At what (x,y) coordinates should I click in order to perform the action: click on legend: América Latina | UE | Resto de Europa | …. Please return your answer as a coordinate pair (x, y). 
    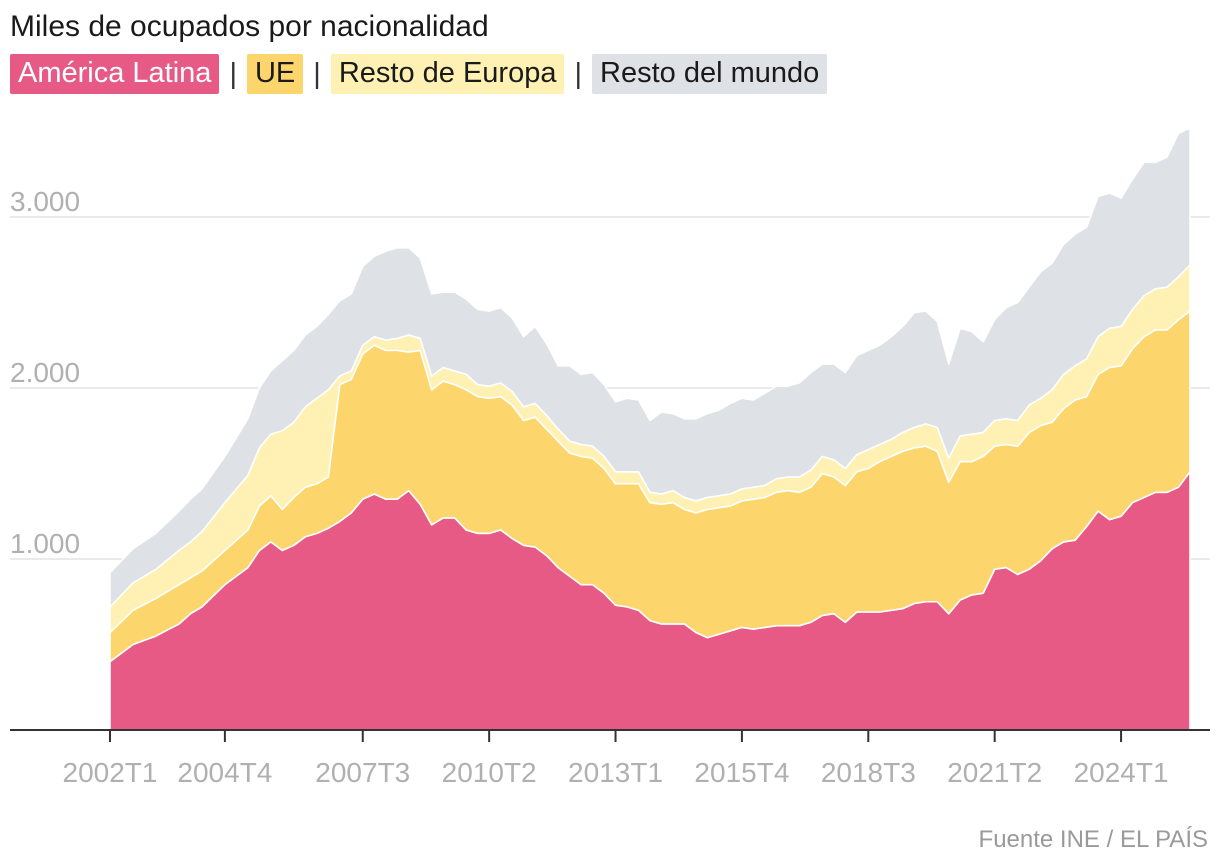
    Looking at the image, I should click on (419, 74).